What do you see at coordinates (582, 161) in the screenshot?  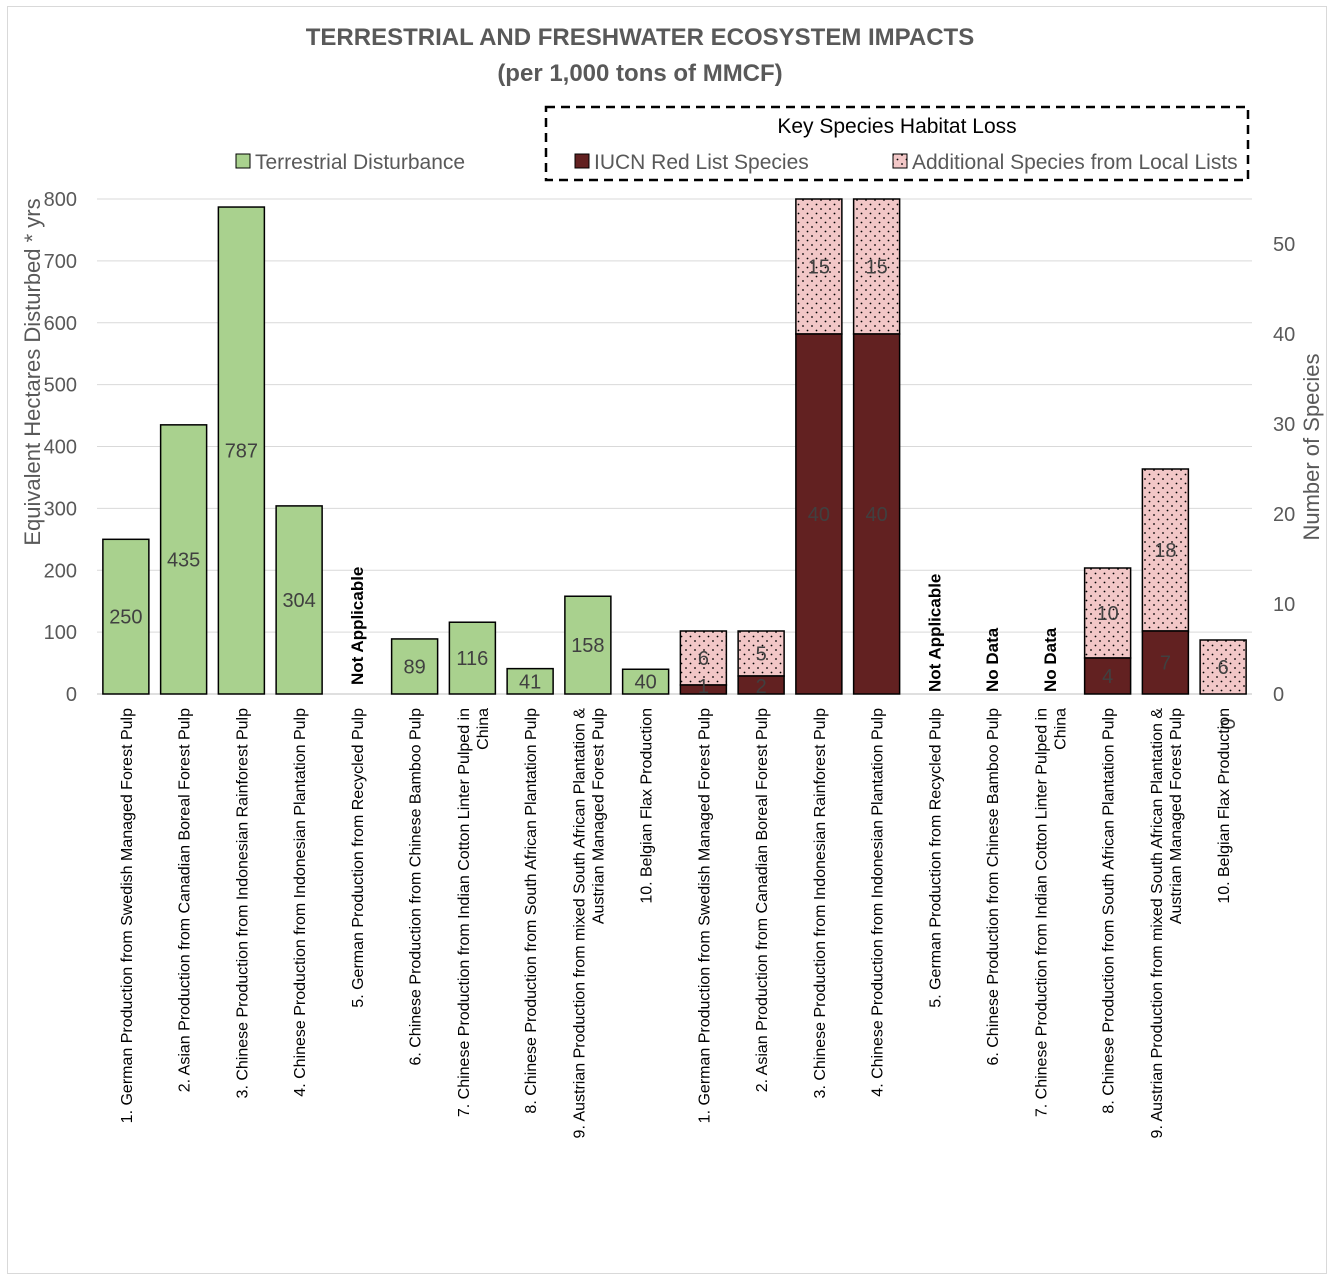 I see `legend-swatch-iucn` at bounding box center [582, 161].